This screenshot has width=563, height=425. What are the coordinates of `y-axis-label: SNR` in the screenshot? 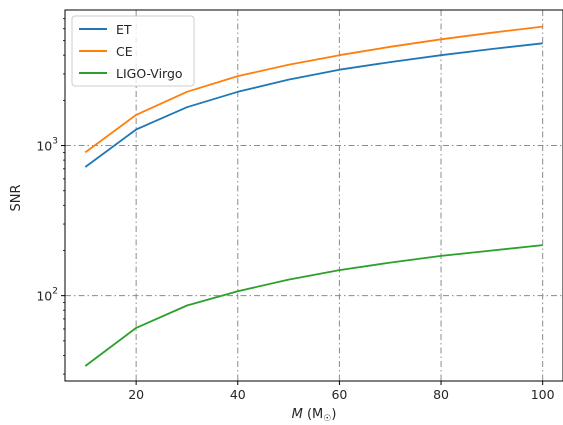 It's located at (16, 197).